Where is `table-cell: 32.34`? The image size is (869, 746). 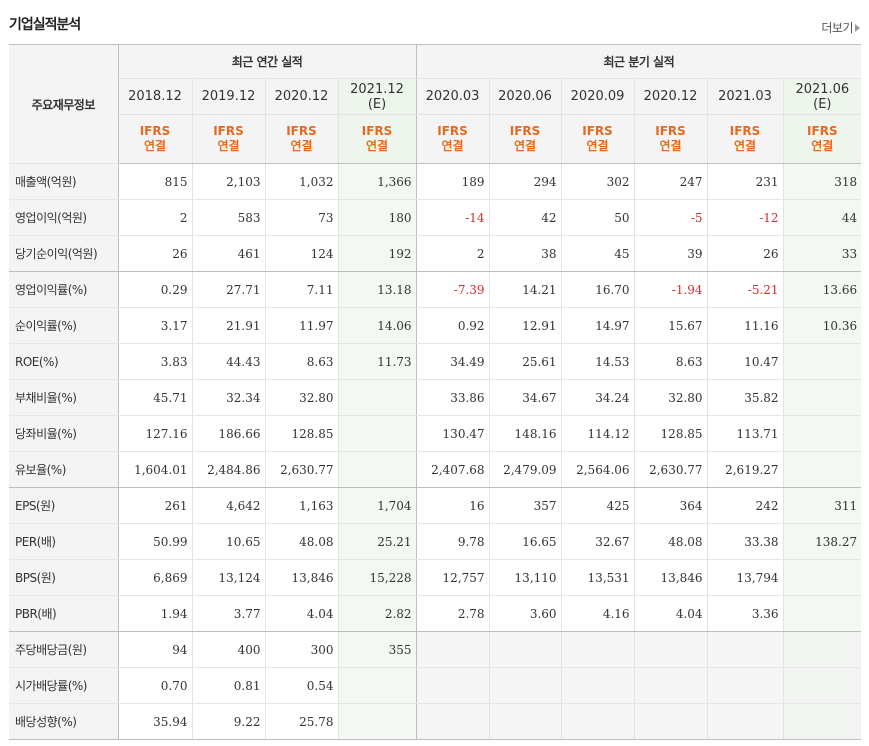 table-cell: 32.34 is located at coordinates (228, 397).